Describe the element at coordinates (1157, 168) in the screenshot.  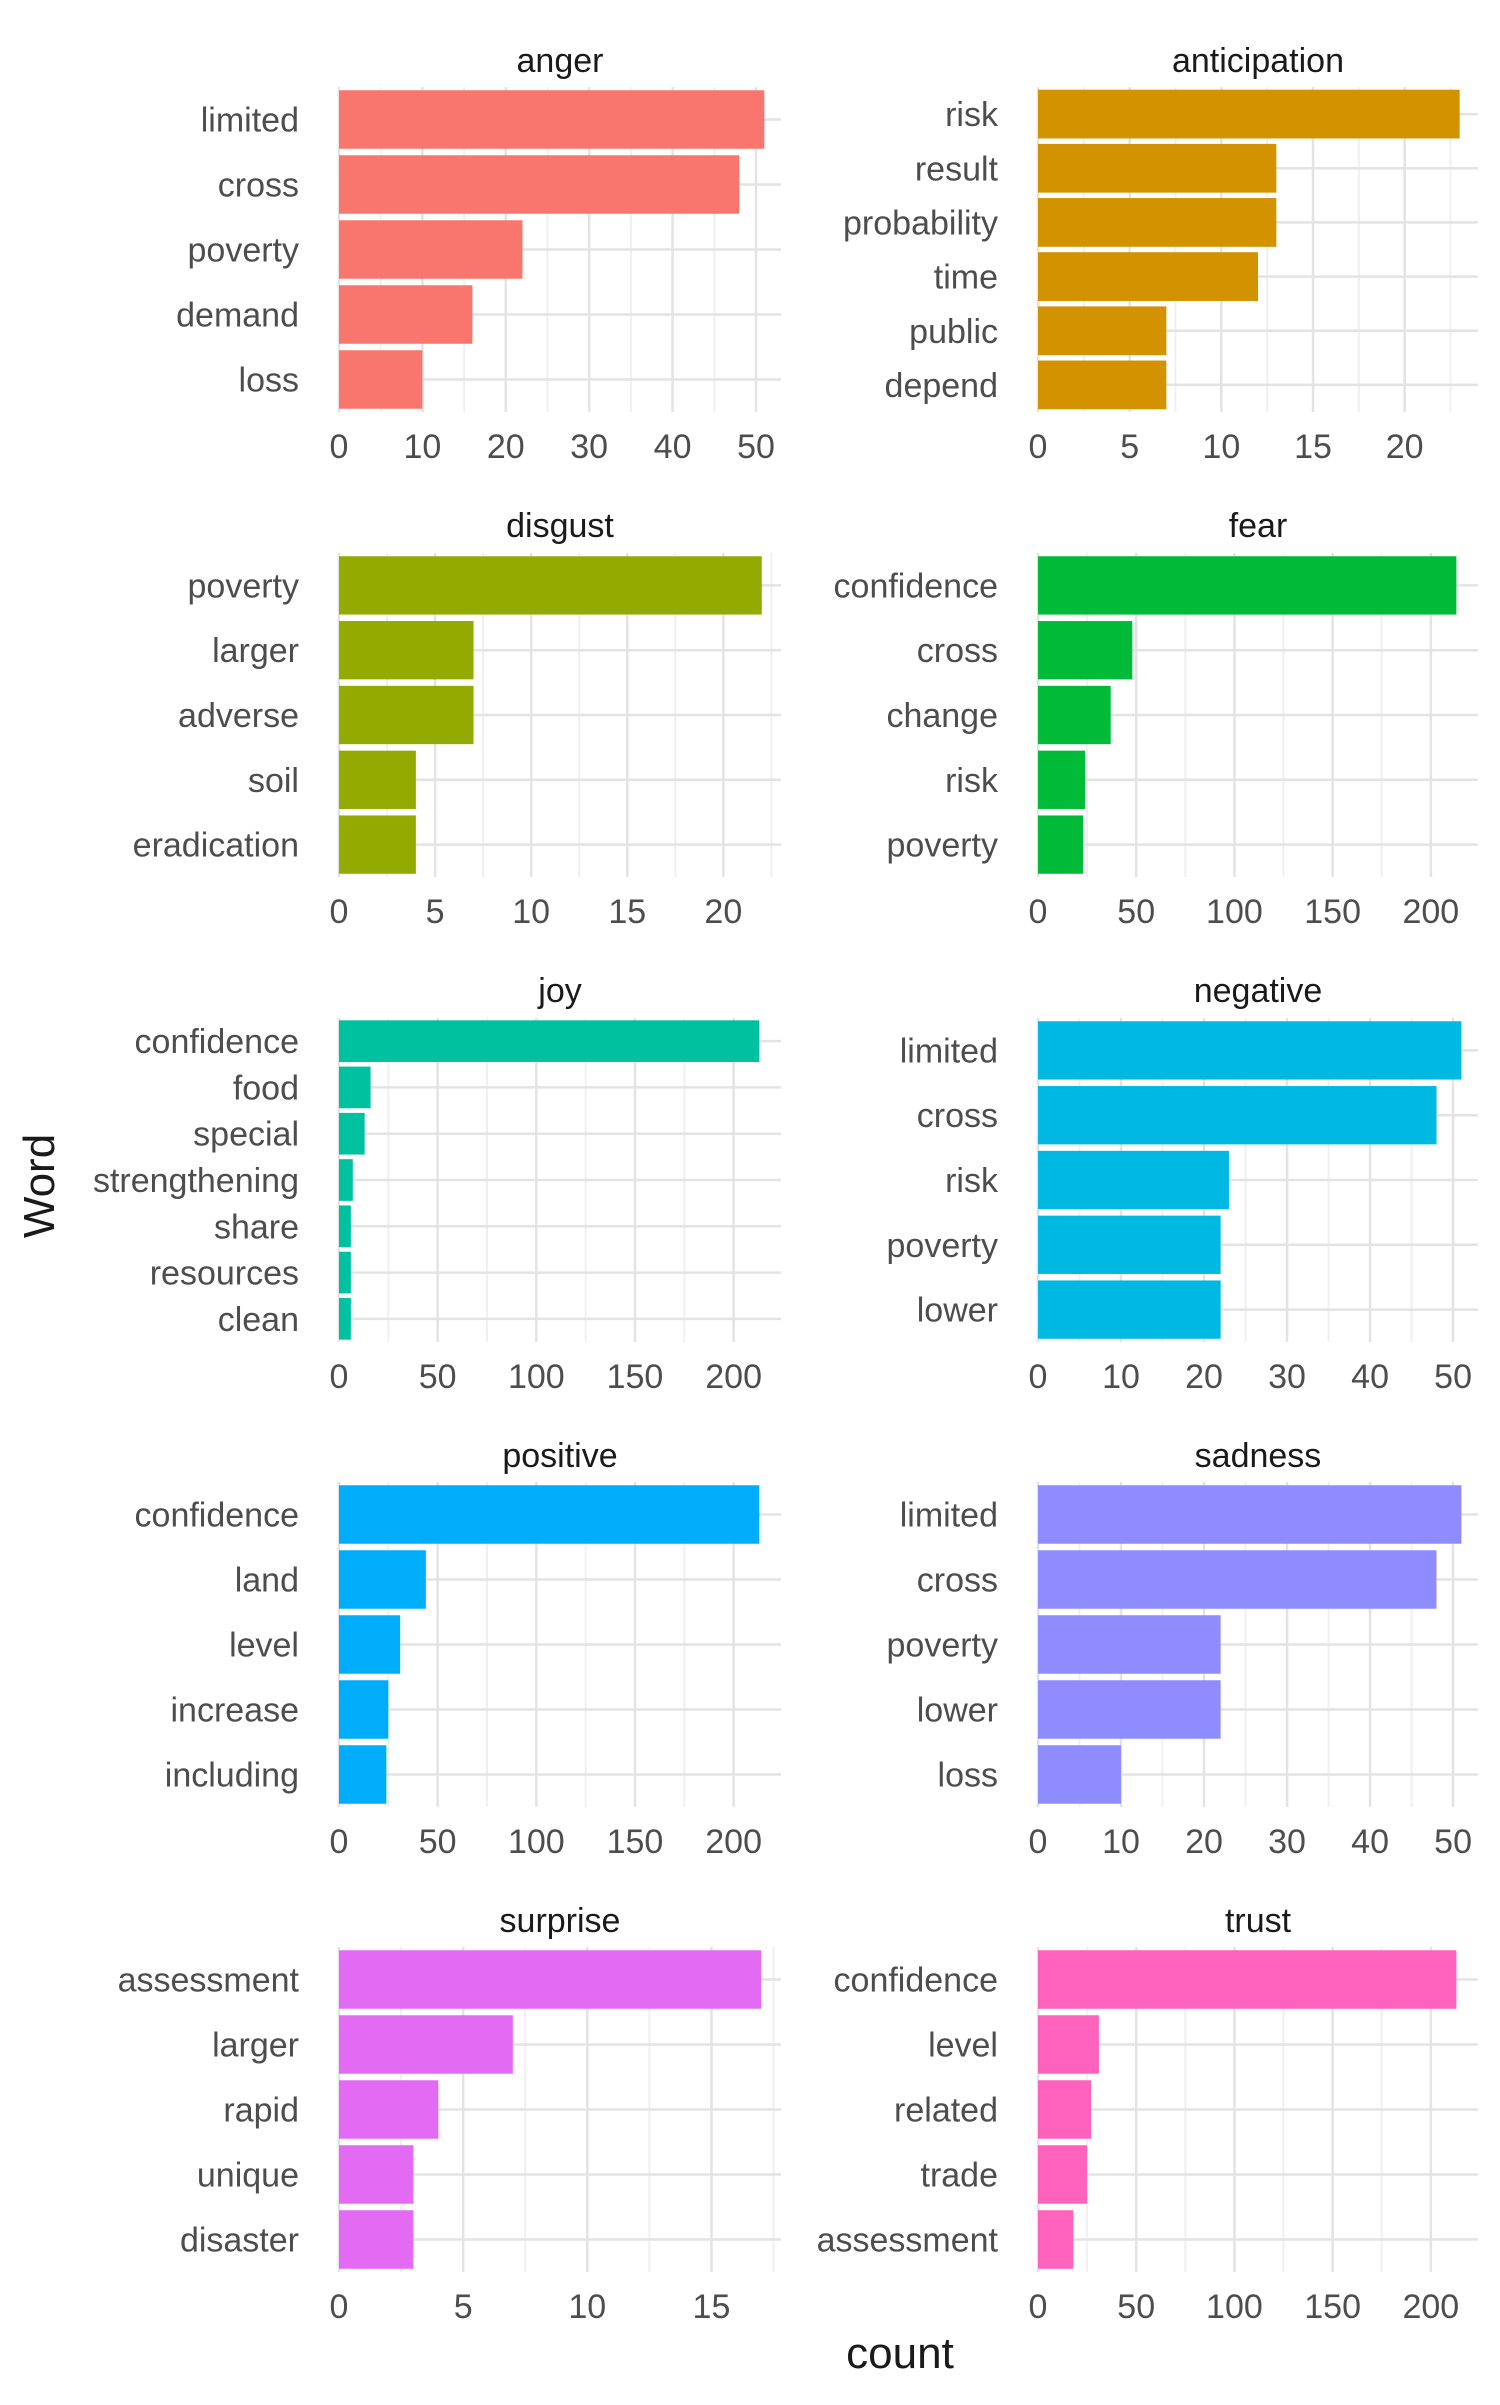
I see `bar-result` at that location.